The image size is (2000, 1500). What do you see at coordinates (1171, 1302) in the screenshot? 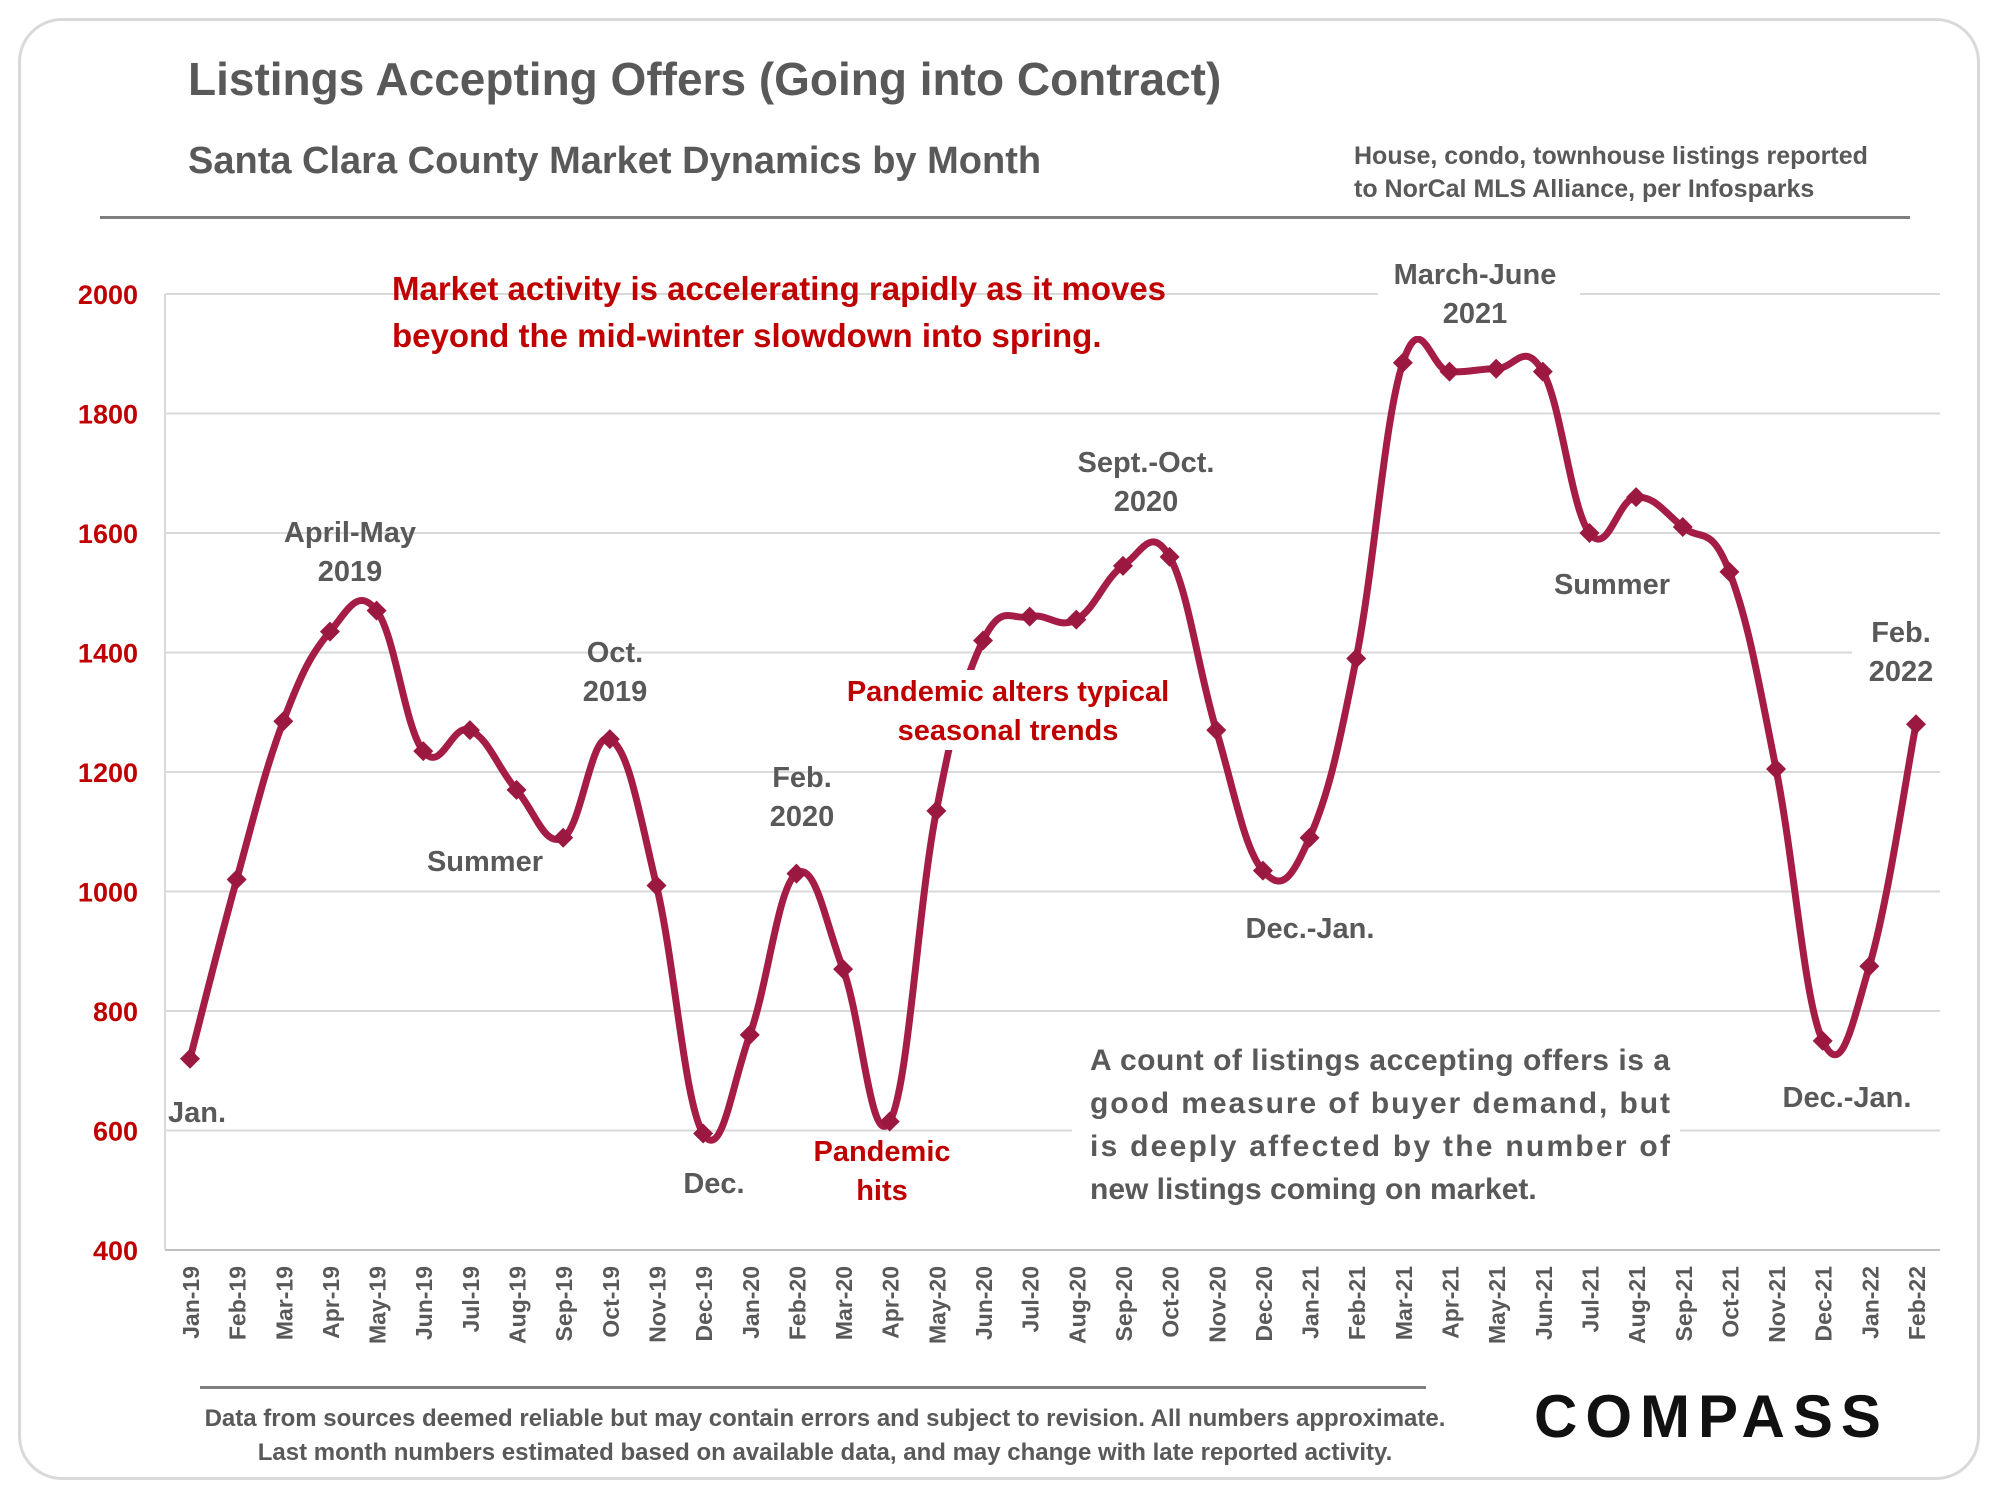
I see `x-tick-label: Oct-20` at bounding box center [1171, 1302].